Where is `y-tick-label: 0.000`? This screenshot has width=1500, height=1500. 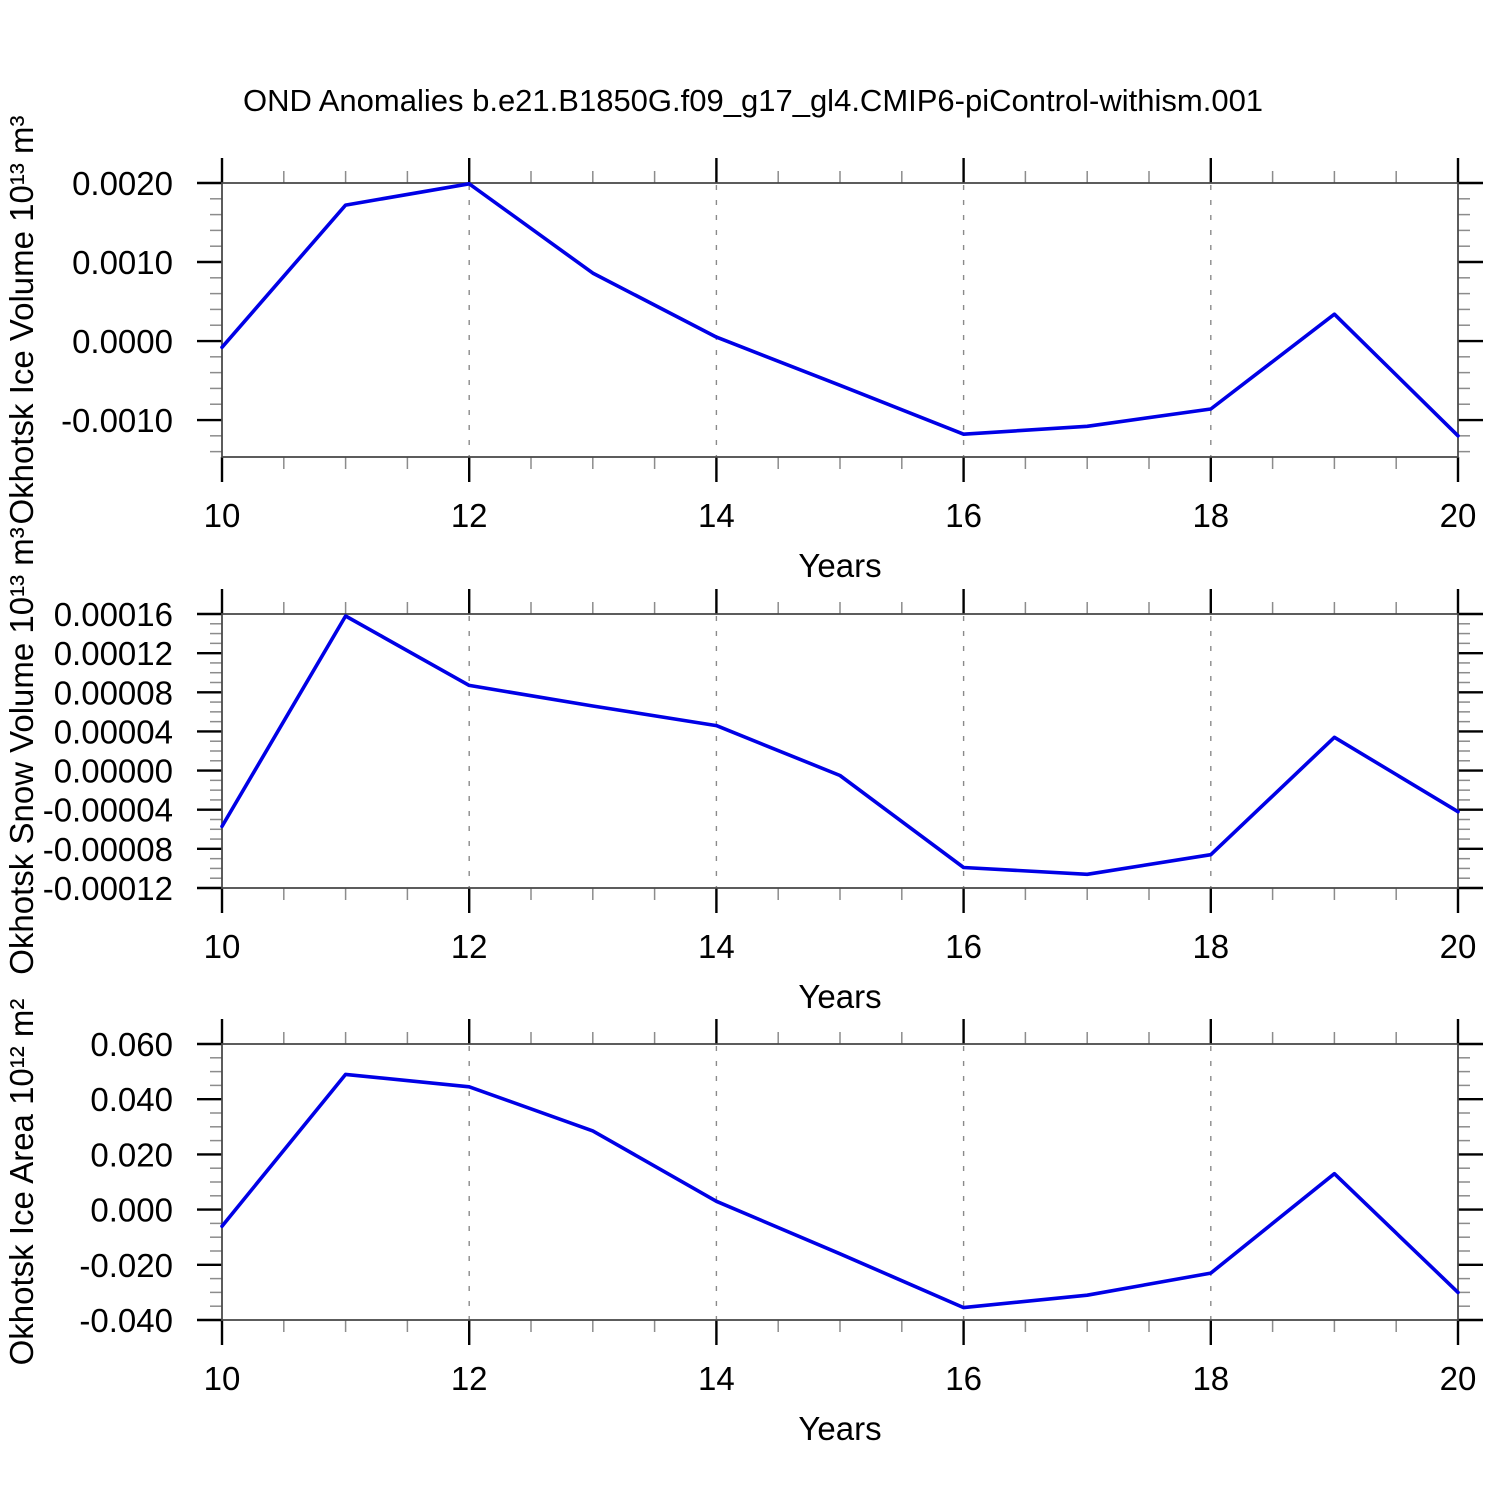
y-tick-label: 0.000 is located at coordinates (131, 1210).